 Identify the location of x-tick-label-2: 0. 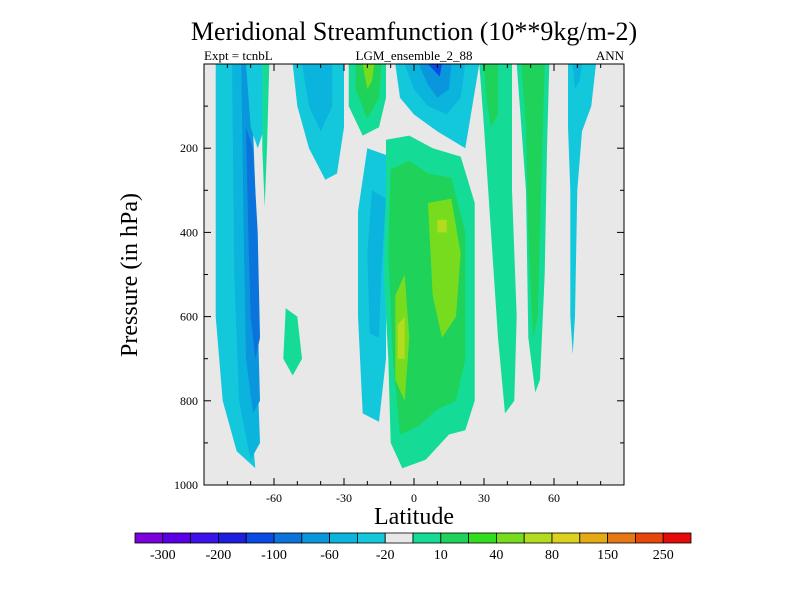
(414, 498).